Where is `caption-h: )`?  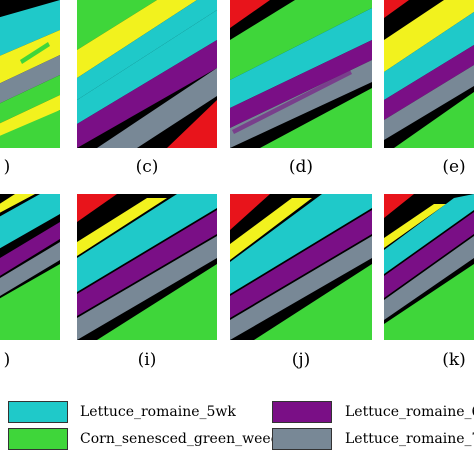
caption-h: ) is located at coordinates (7, 360).